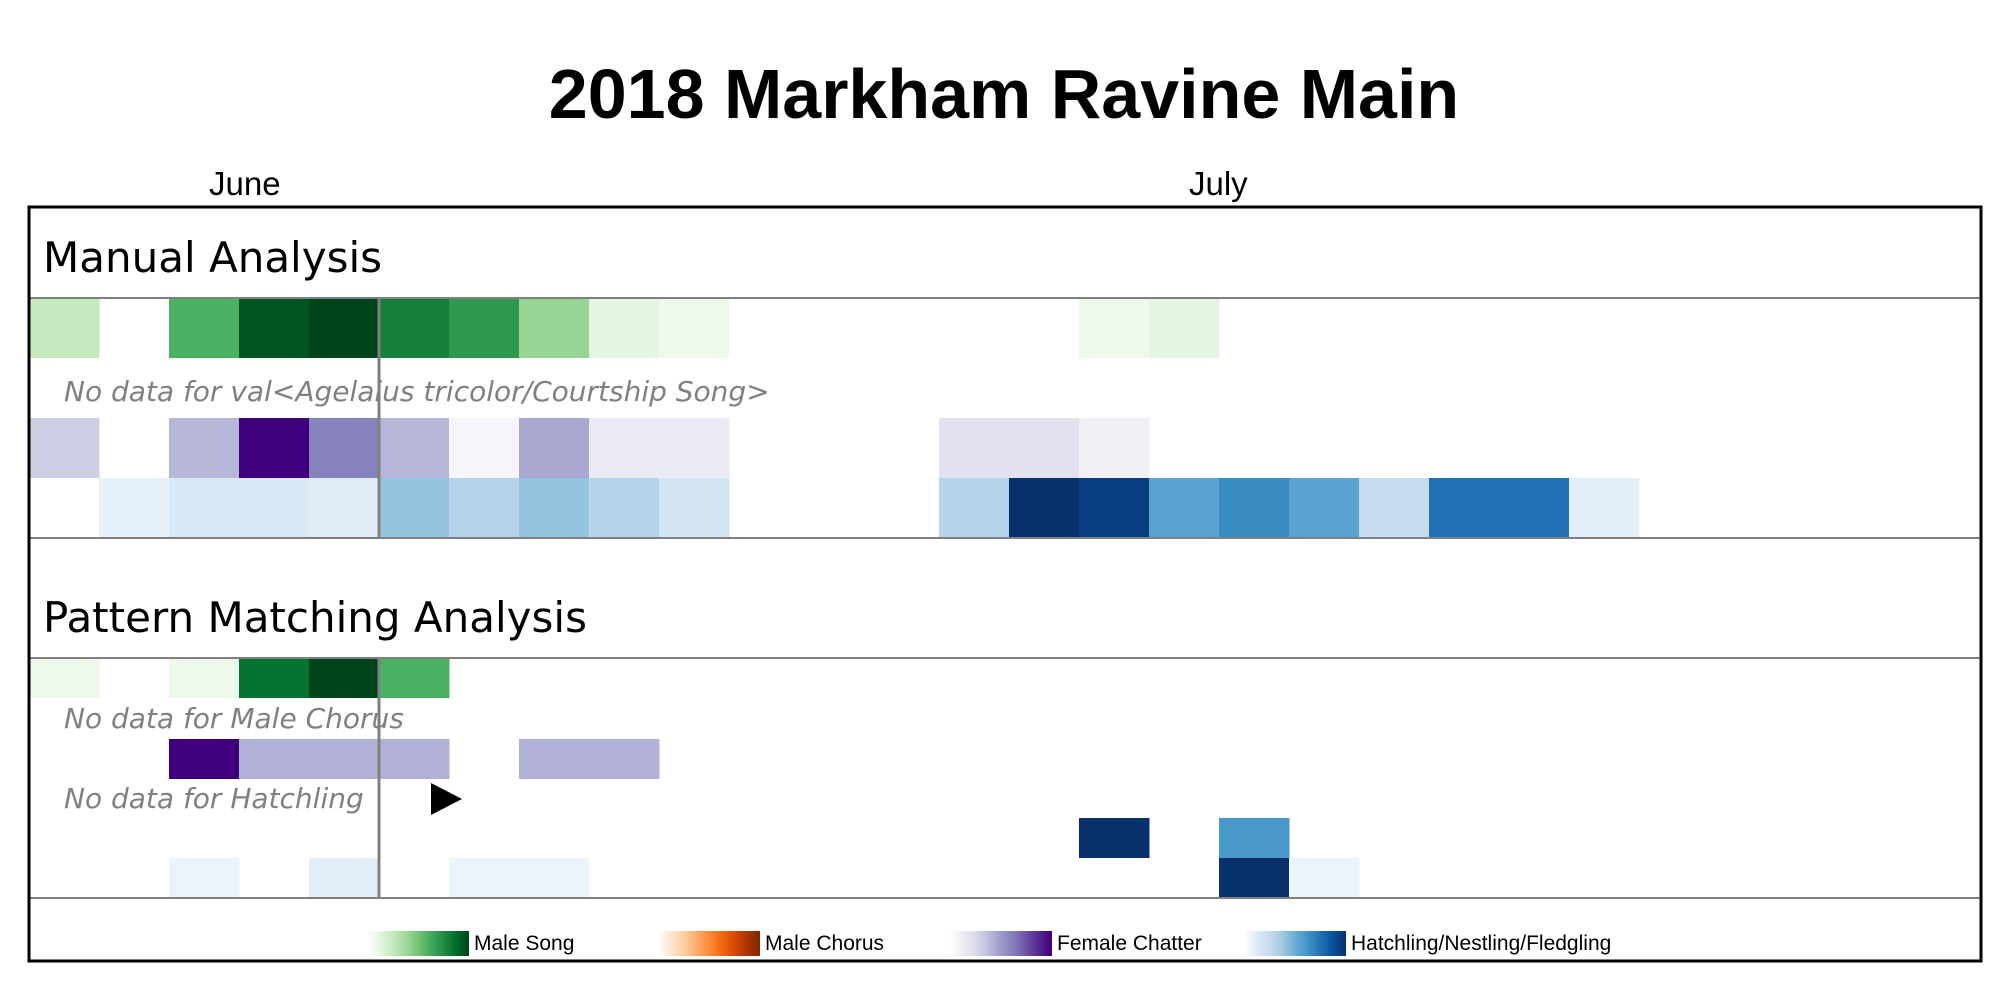 This screenshot has width=2009, height=983. What do you see at coordinates (1129, 943) in the screenshot?
I see `legend-label: Female Chatter` at bounding box center [1129, 943].